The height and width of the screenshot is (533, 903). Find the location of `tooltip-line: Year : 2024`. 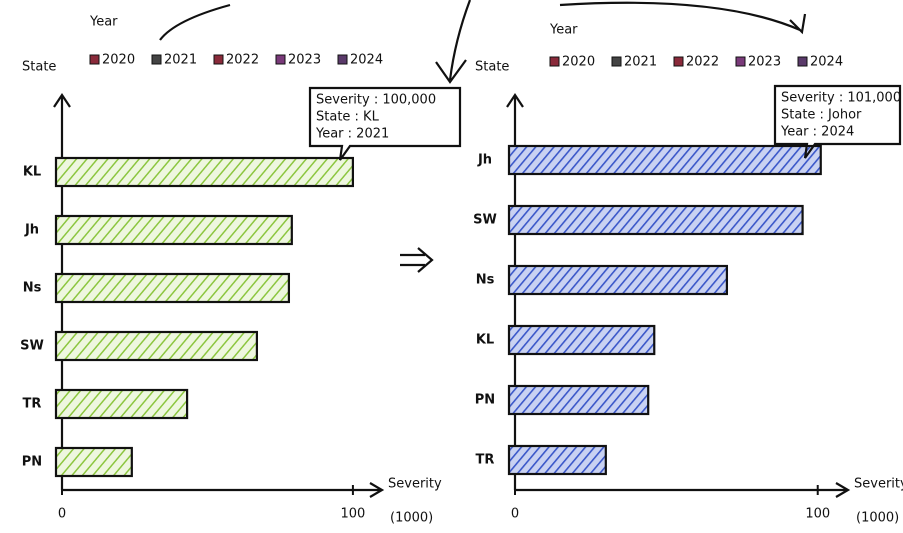

tooltip-line: Year : 2024 is located at coordinates (817, 132).